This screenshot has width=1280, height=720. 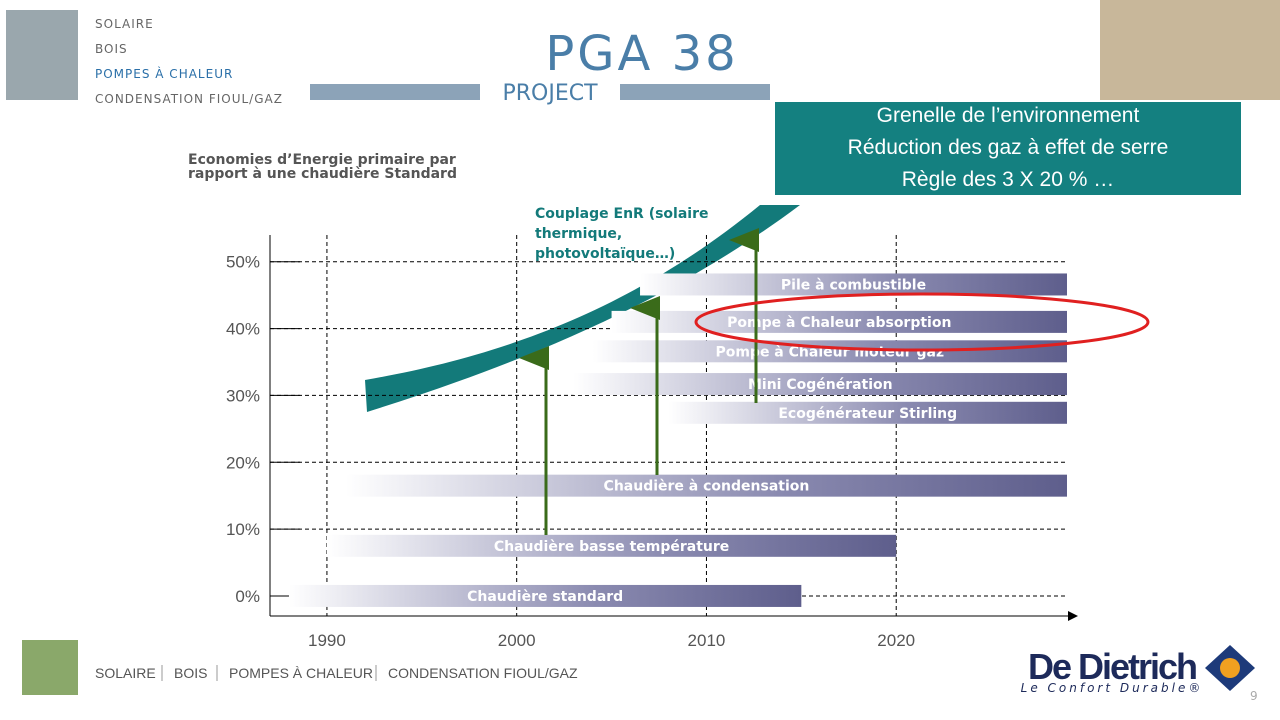 I want to click on bar-label: Chaudière à condensation, so click(x=707, y=487).